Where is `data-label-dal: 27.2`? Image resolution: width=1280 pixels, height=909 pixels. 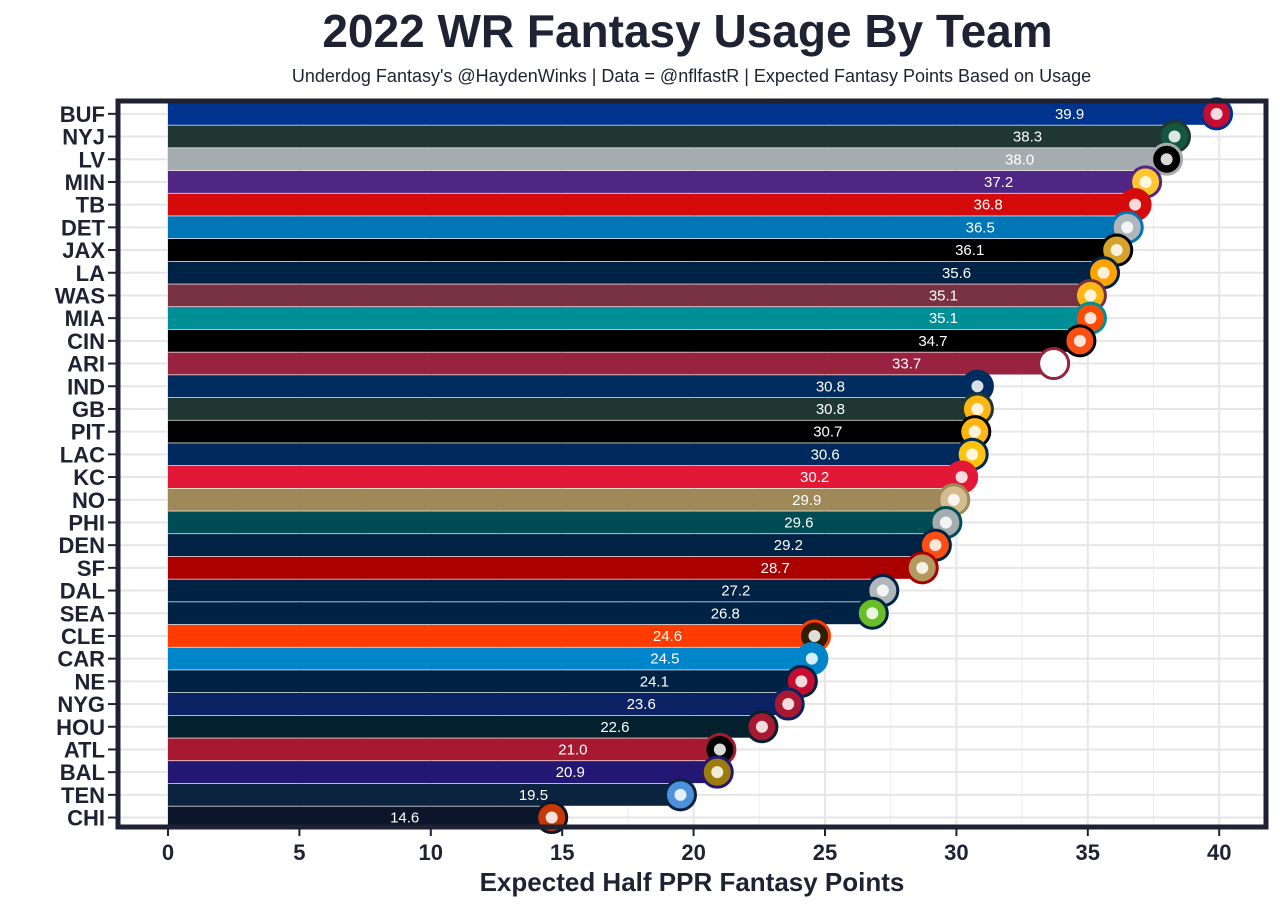 data-label-dal: 27.2 is located at coordinates (735, 591).